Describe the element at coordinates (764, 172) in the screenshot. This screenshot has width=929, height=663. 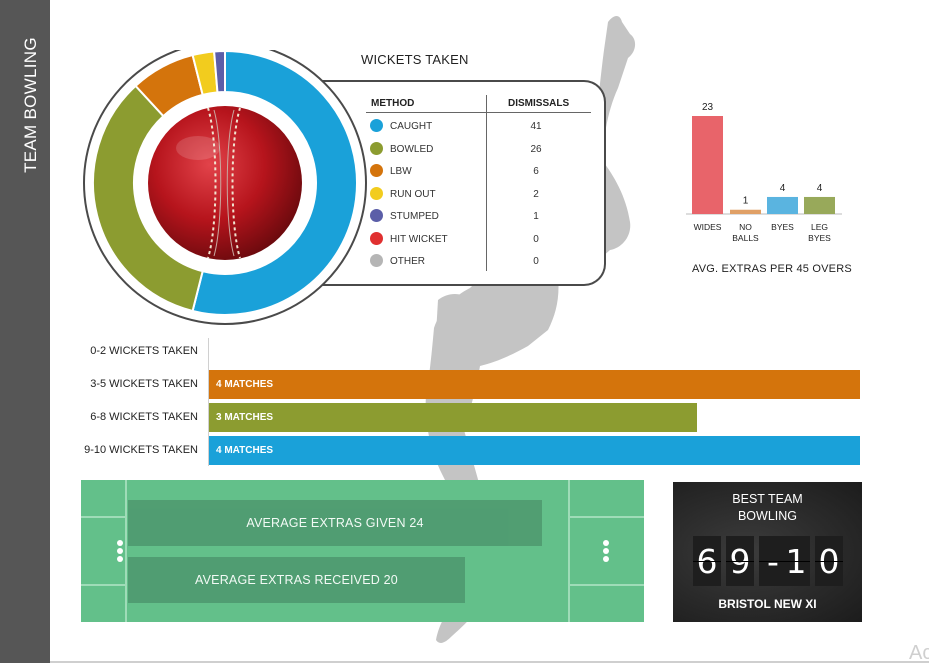
I see `extras-bar-chart: 23 WIDES 1 NO BALLS 4 BYES 4 LEG BYES` at that location.